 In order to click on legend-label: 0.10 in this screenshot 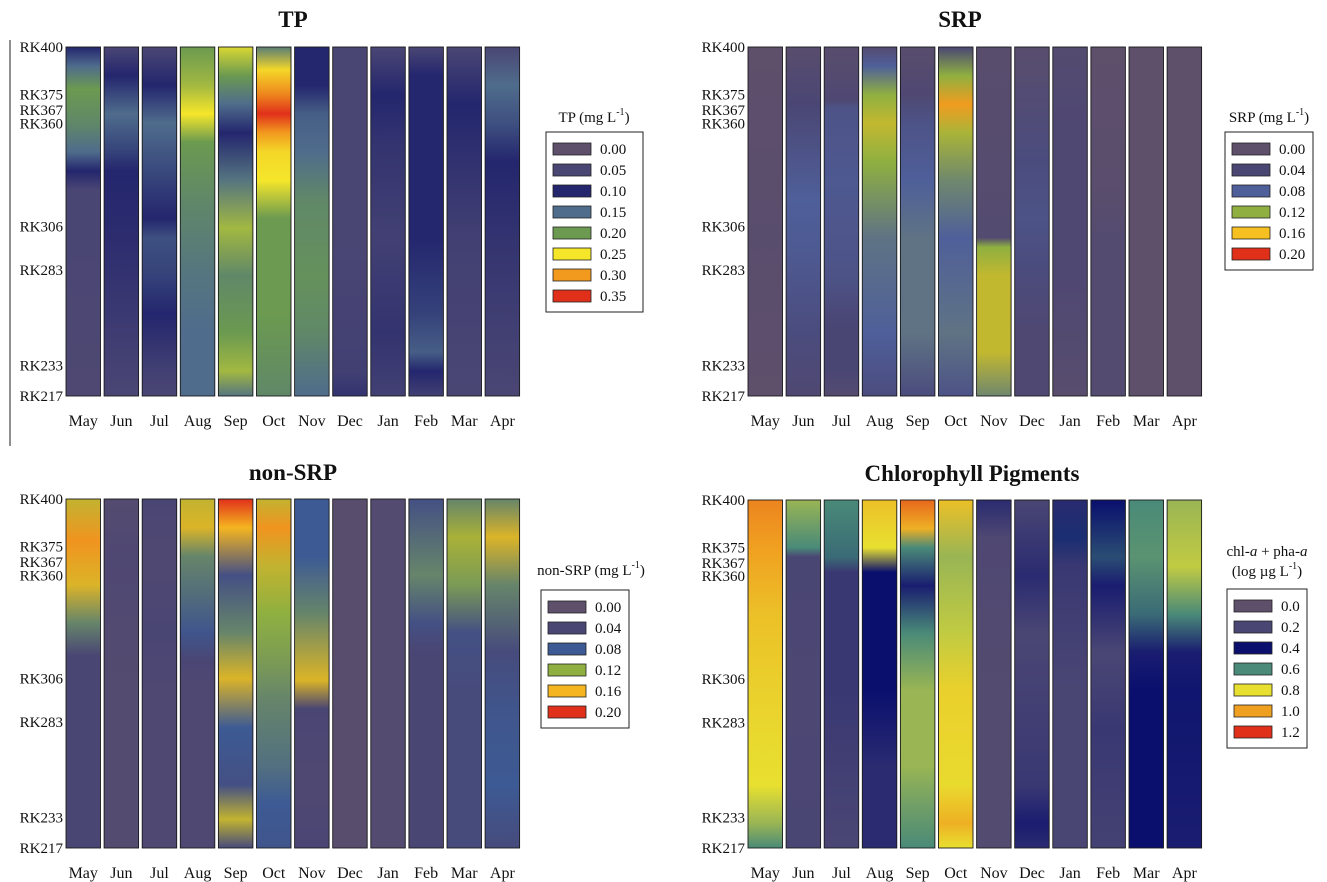, I will do `click(613, 192)`.